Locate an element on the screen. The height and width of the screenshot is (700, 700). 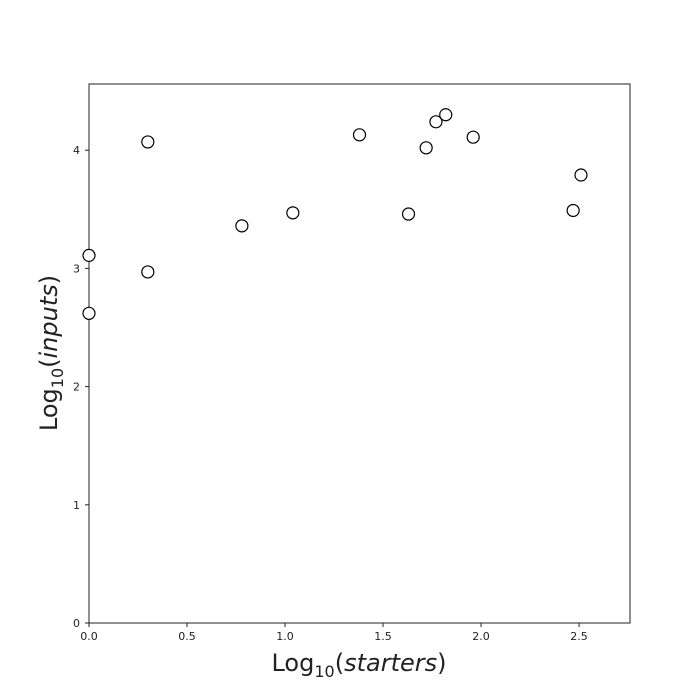
x-axis-label: Log10(starters) is located at coordinates (358, 665).